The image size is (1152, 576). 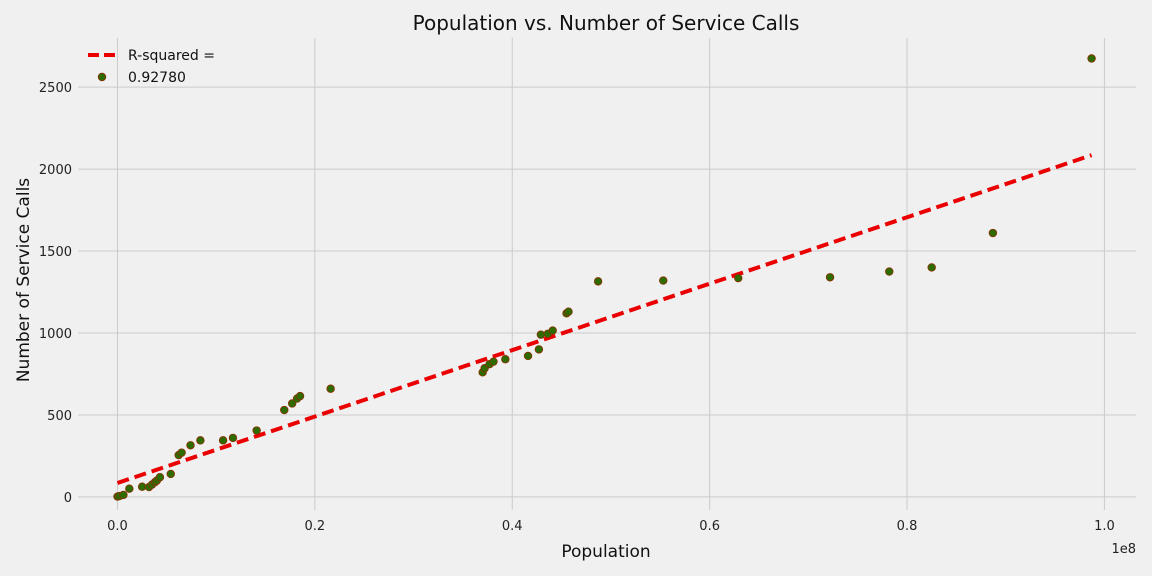 What do you see at coordinates (24, 280) in the screenshot?
I see `y-axis-title: Number of Service Calls` at bounding box center [24, 280].